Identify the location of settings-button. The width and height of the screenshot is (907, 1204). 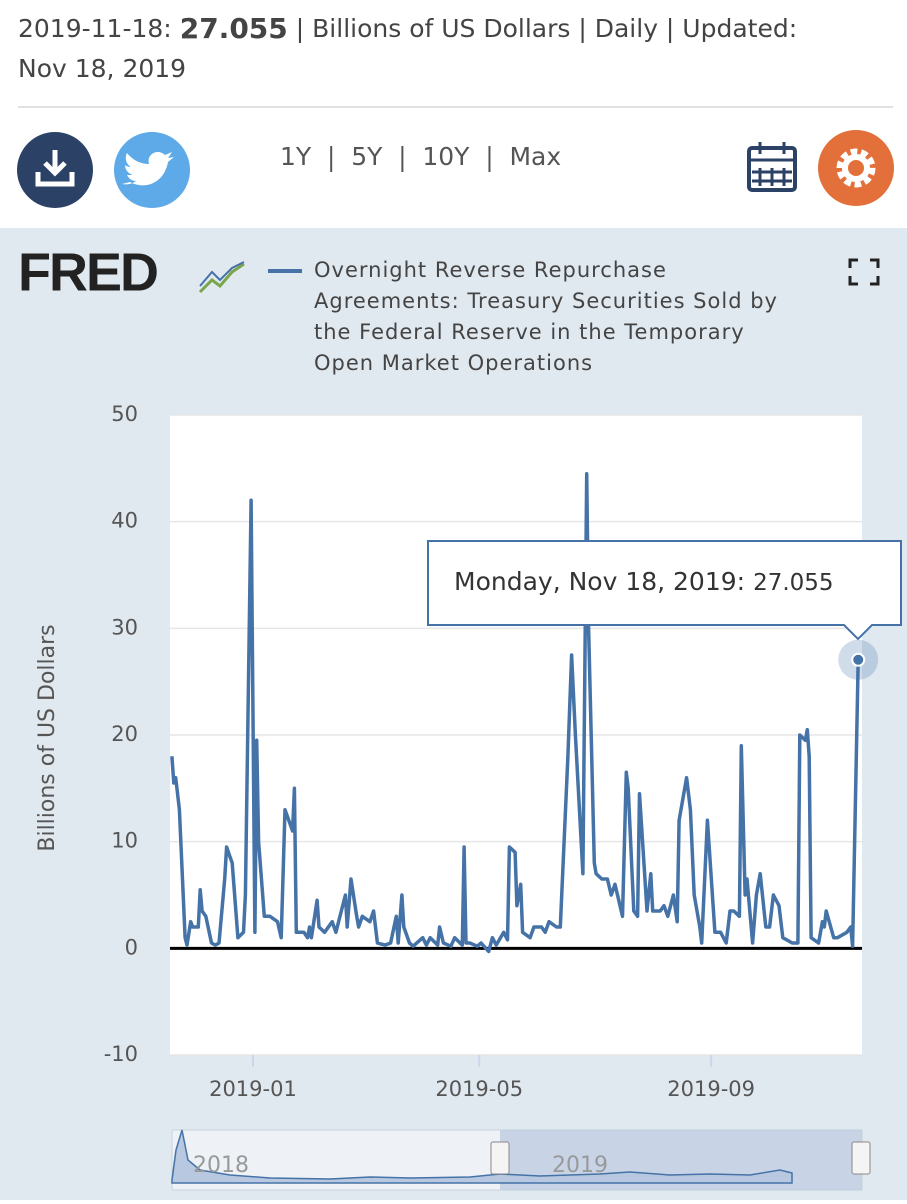
(856, 168).